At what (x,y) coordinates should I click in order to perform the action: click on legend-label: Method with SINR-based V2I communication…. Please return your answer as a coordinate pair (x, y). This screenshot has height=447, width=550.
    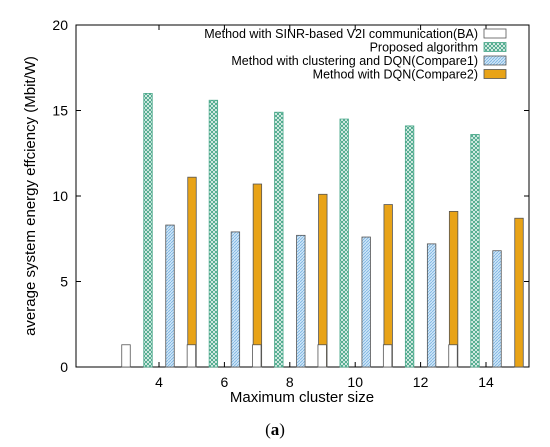
    Looking at the image, I should click on (341, 34).